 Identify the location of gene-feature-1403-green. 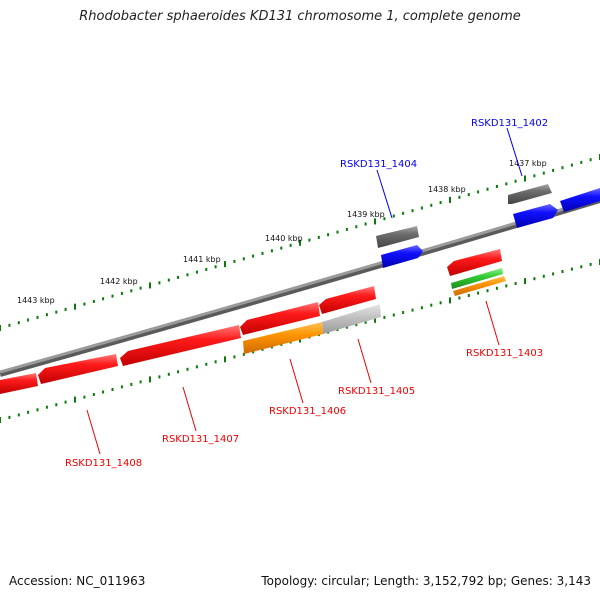
(477, 278).